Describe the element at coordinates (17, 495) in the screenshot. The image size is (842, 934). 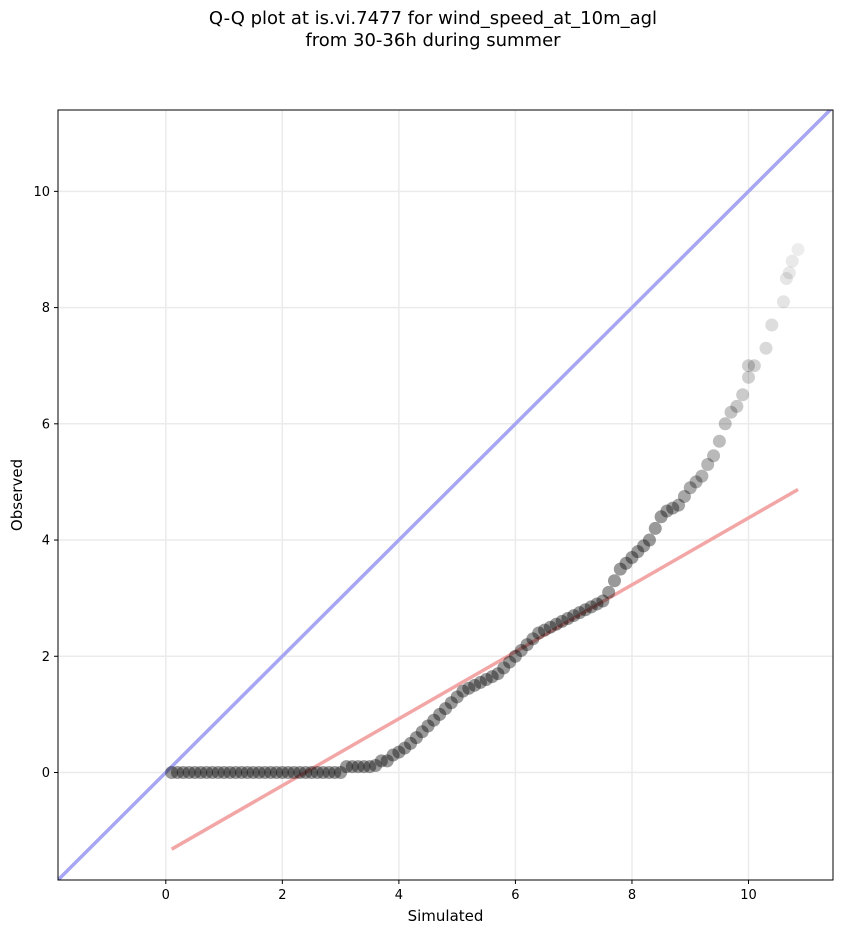
I see `y-axis-label: Observed` at that location.